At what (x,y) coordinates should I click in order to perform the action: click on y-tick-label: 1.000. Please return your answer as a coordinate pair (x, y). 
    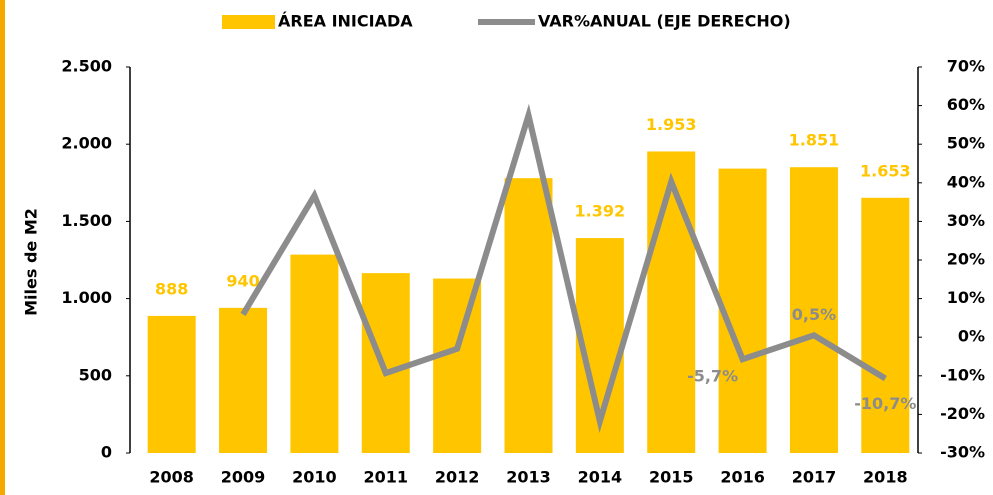
    Looking at the image, I should click on (86, 297).